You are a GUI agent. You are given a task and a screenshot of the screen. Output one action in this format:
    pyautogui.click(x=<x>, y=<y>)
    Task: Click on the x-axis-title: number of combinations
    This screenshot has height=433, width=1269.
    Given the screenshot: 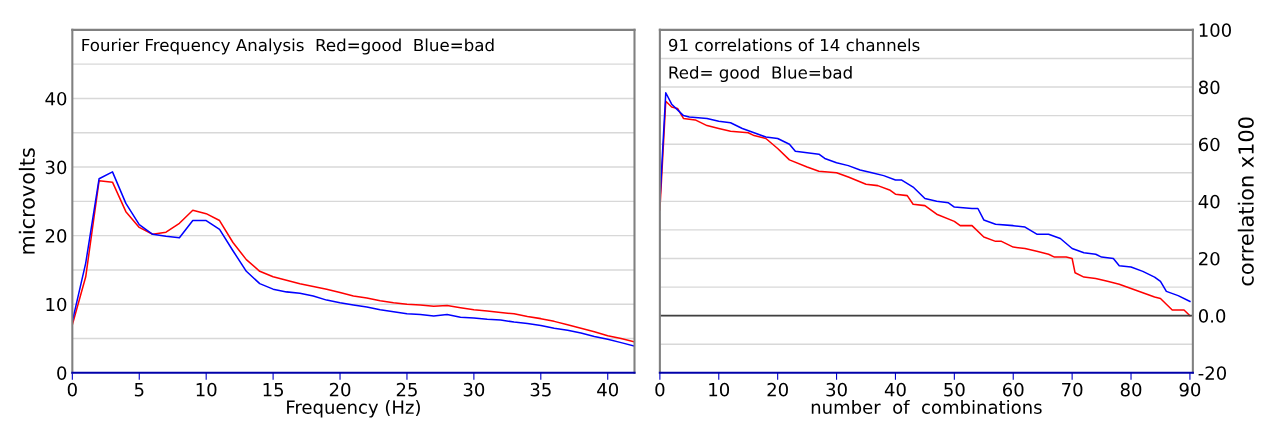 What is the action you would take?
    pyautogui.click(x=926, y=407)
    